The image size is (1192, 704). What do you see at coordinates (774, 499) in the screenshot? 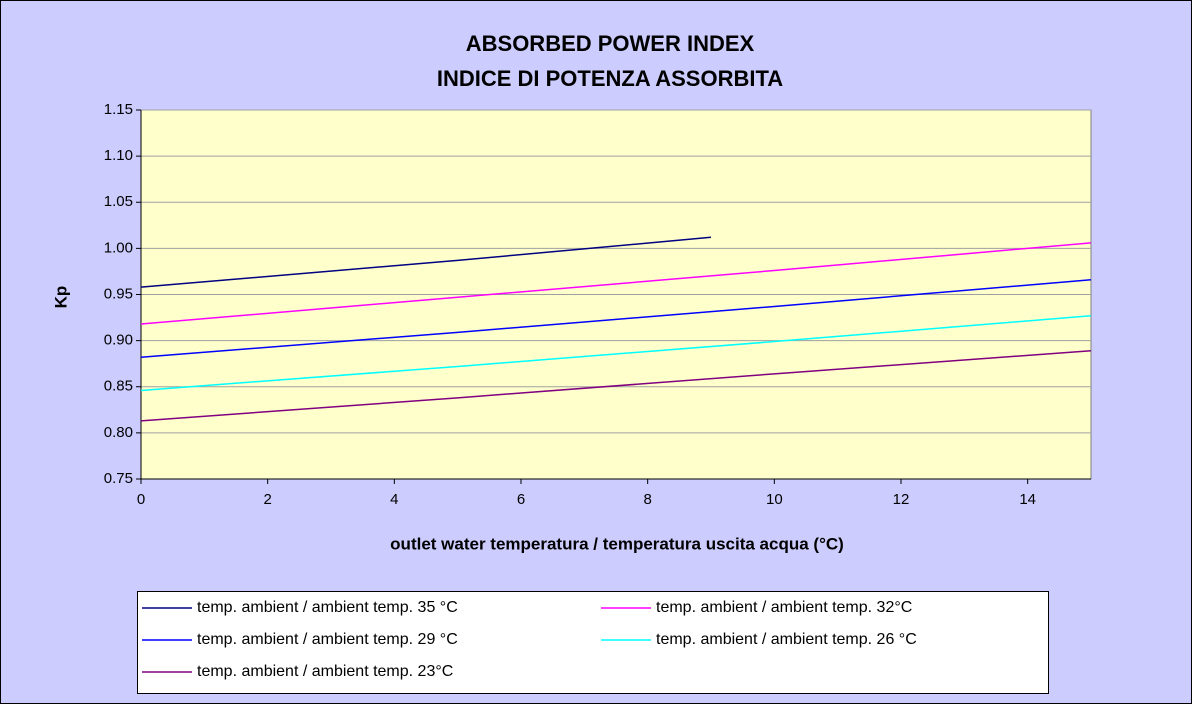
I see `x-tick-label: 10` at bounding box center [774, 499].